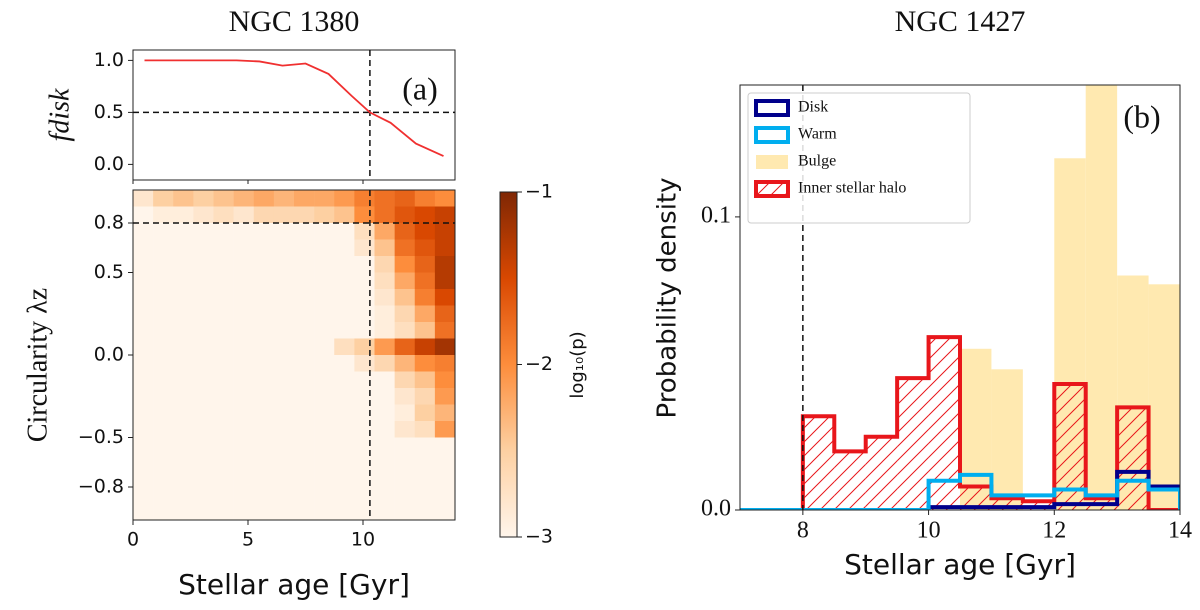 Image resolution: width=1200 pixels, height=610 pixels. What do you see at coordinates (813, 107) in the screenshot?
I see `legend-label: Disk` at bounding box center [813, 107].